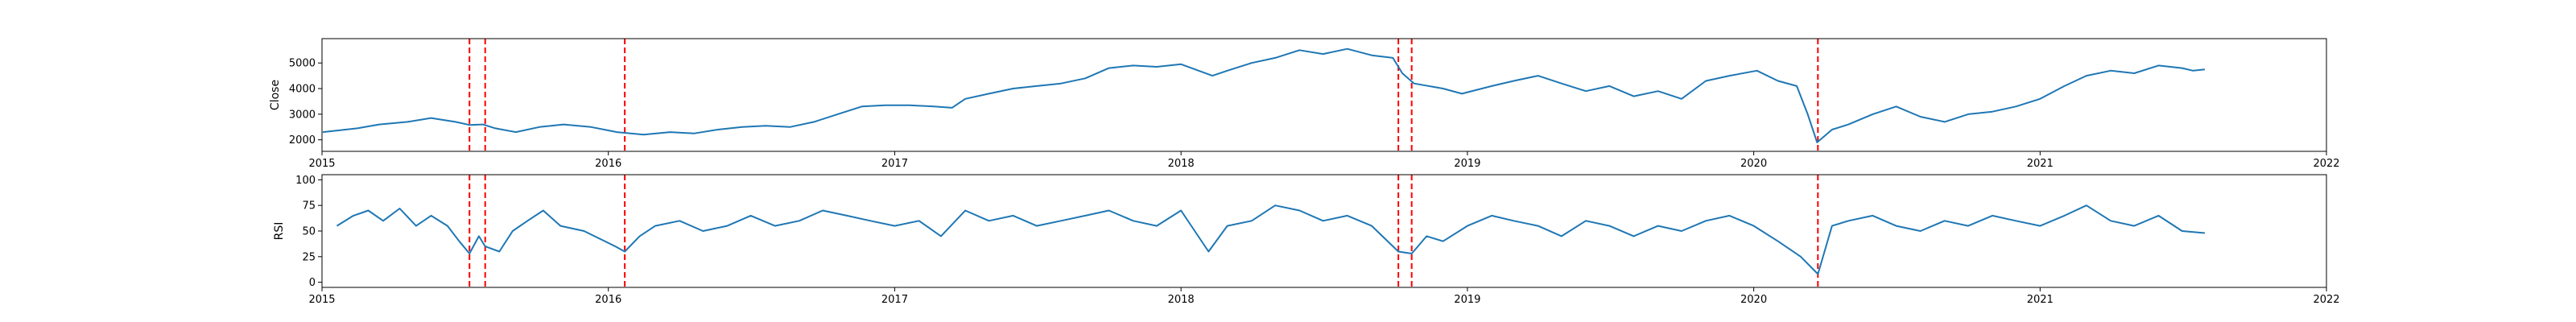  What do you see at coordinates (2040, 164) in the screenshot?
I see `close-x-tick-label: 2021` at bounding box center [2040, 164].